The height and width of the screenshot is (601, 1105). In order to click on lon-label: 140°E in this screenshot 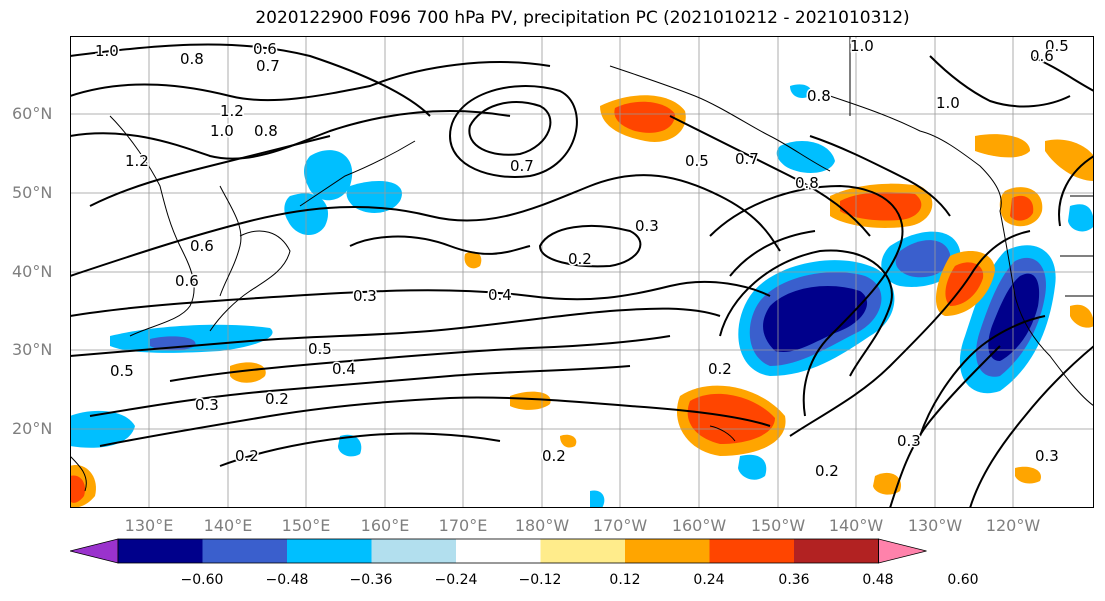, I will do `click(228, 525)`.